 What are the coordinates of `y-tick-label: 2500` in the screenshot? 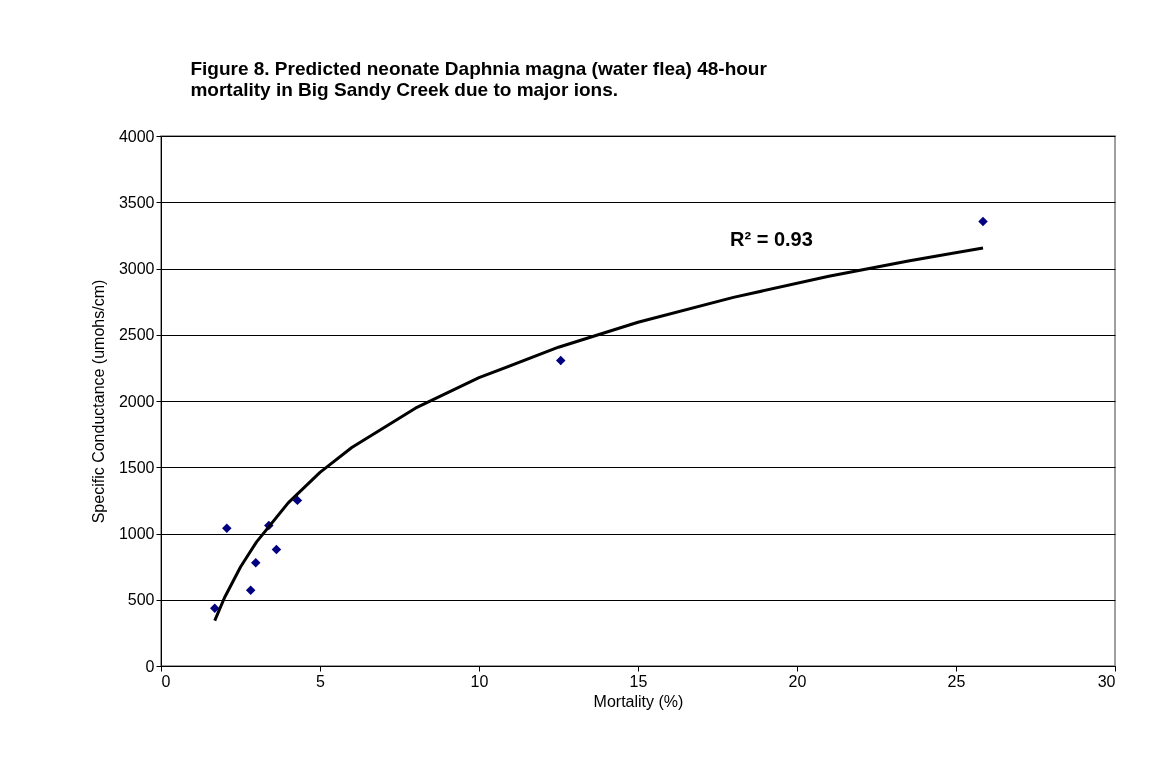 It's located at (136, 335).